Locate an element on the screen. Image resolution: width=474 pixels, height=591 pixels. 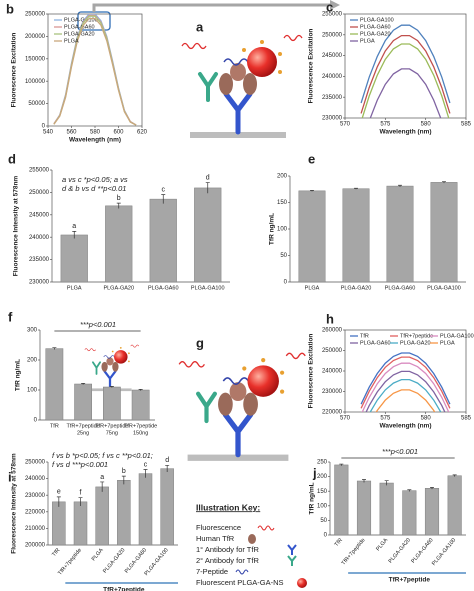
panel-label: h is located at coordinates (330, 318).